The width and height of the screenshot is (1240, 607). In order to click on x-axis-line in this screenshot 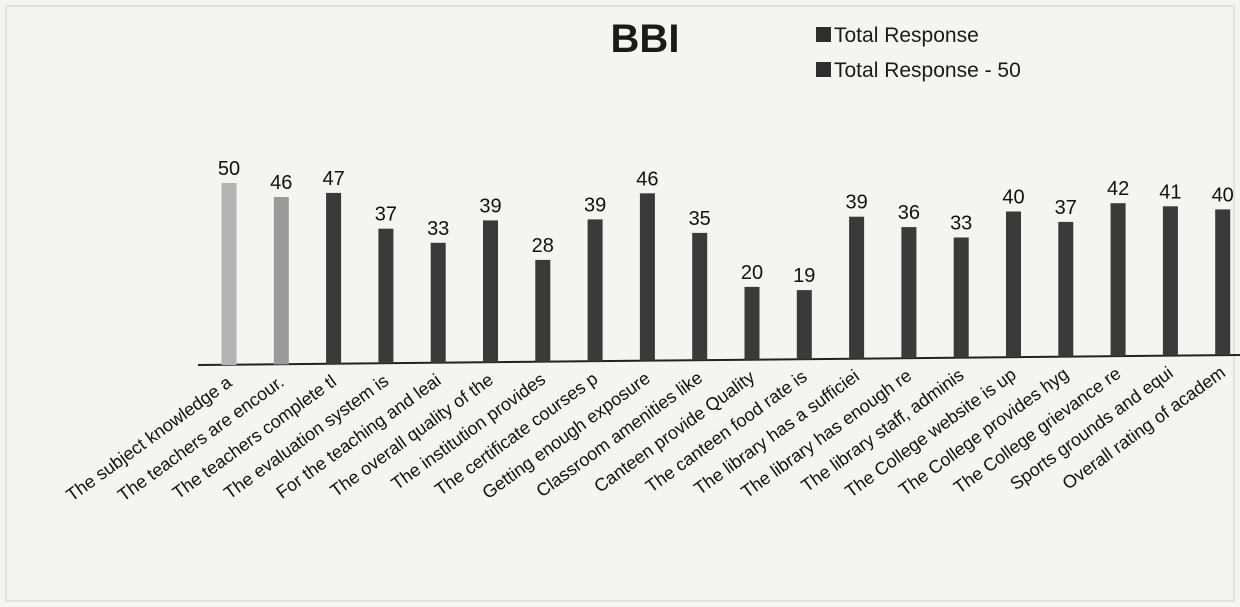, I will do `click(718, 360)`.